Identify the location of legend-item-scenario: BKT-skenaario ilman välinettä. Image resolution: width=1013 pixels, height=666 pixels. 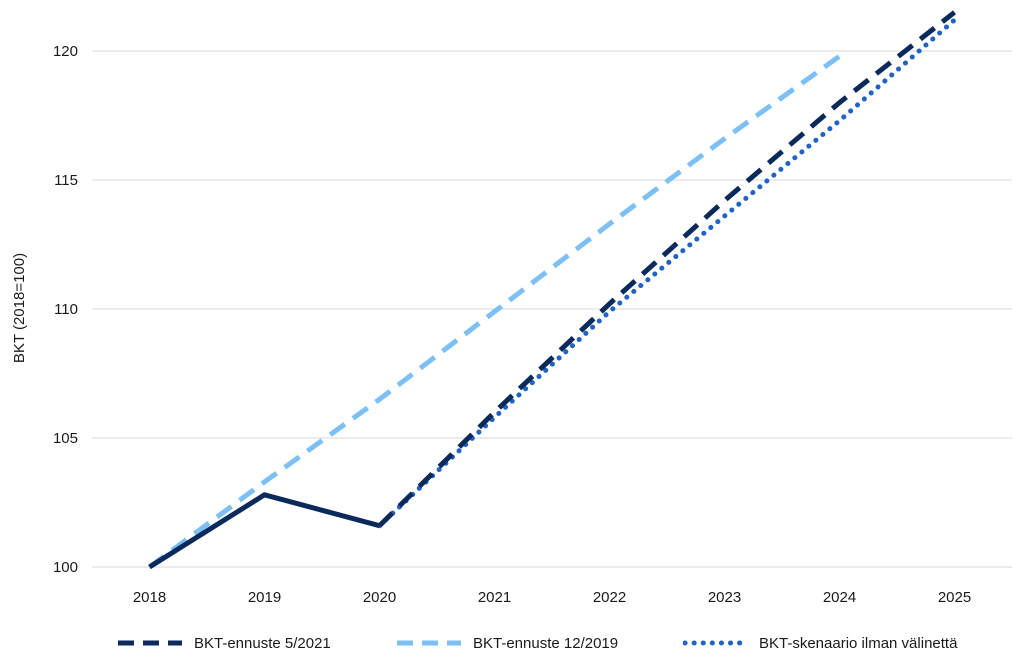
(820, 643).